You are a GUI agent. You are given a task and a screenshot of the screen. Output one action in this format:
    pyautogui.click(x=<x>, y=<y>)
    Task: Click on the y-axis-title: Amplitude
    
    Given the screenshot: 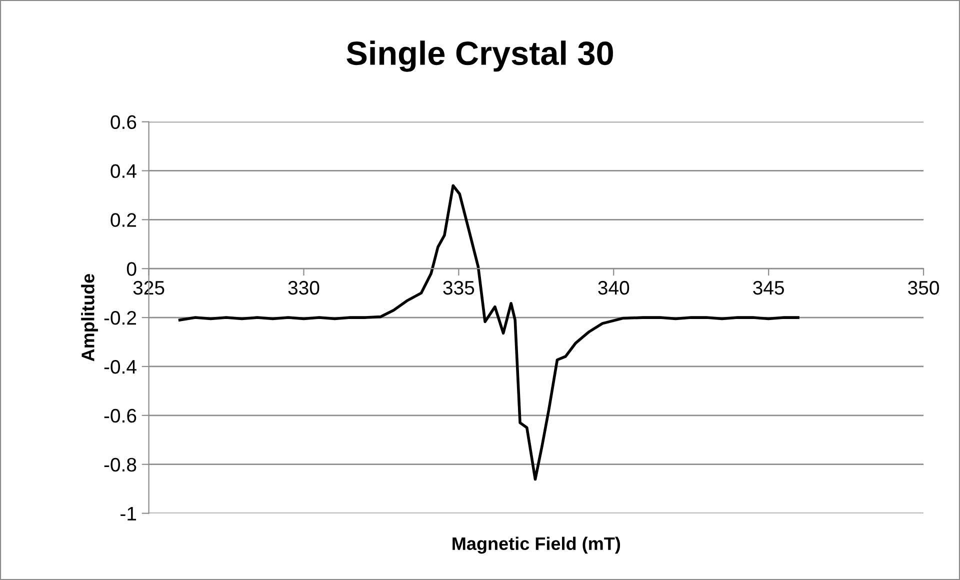 What is the action you would take?
    pyautogui.click(x=89, y=318)
    